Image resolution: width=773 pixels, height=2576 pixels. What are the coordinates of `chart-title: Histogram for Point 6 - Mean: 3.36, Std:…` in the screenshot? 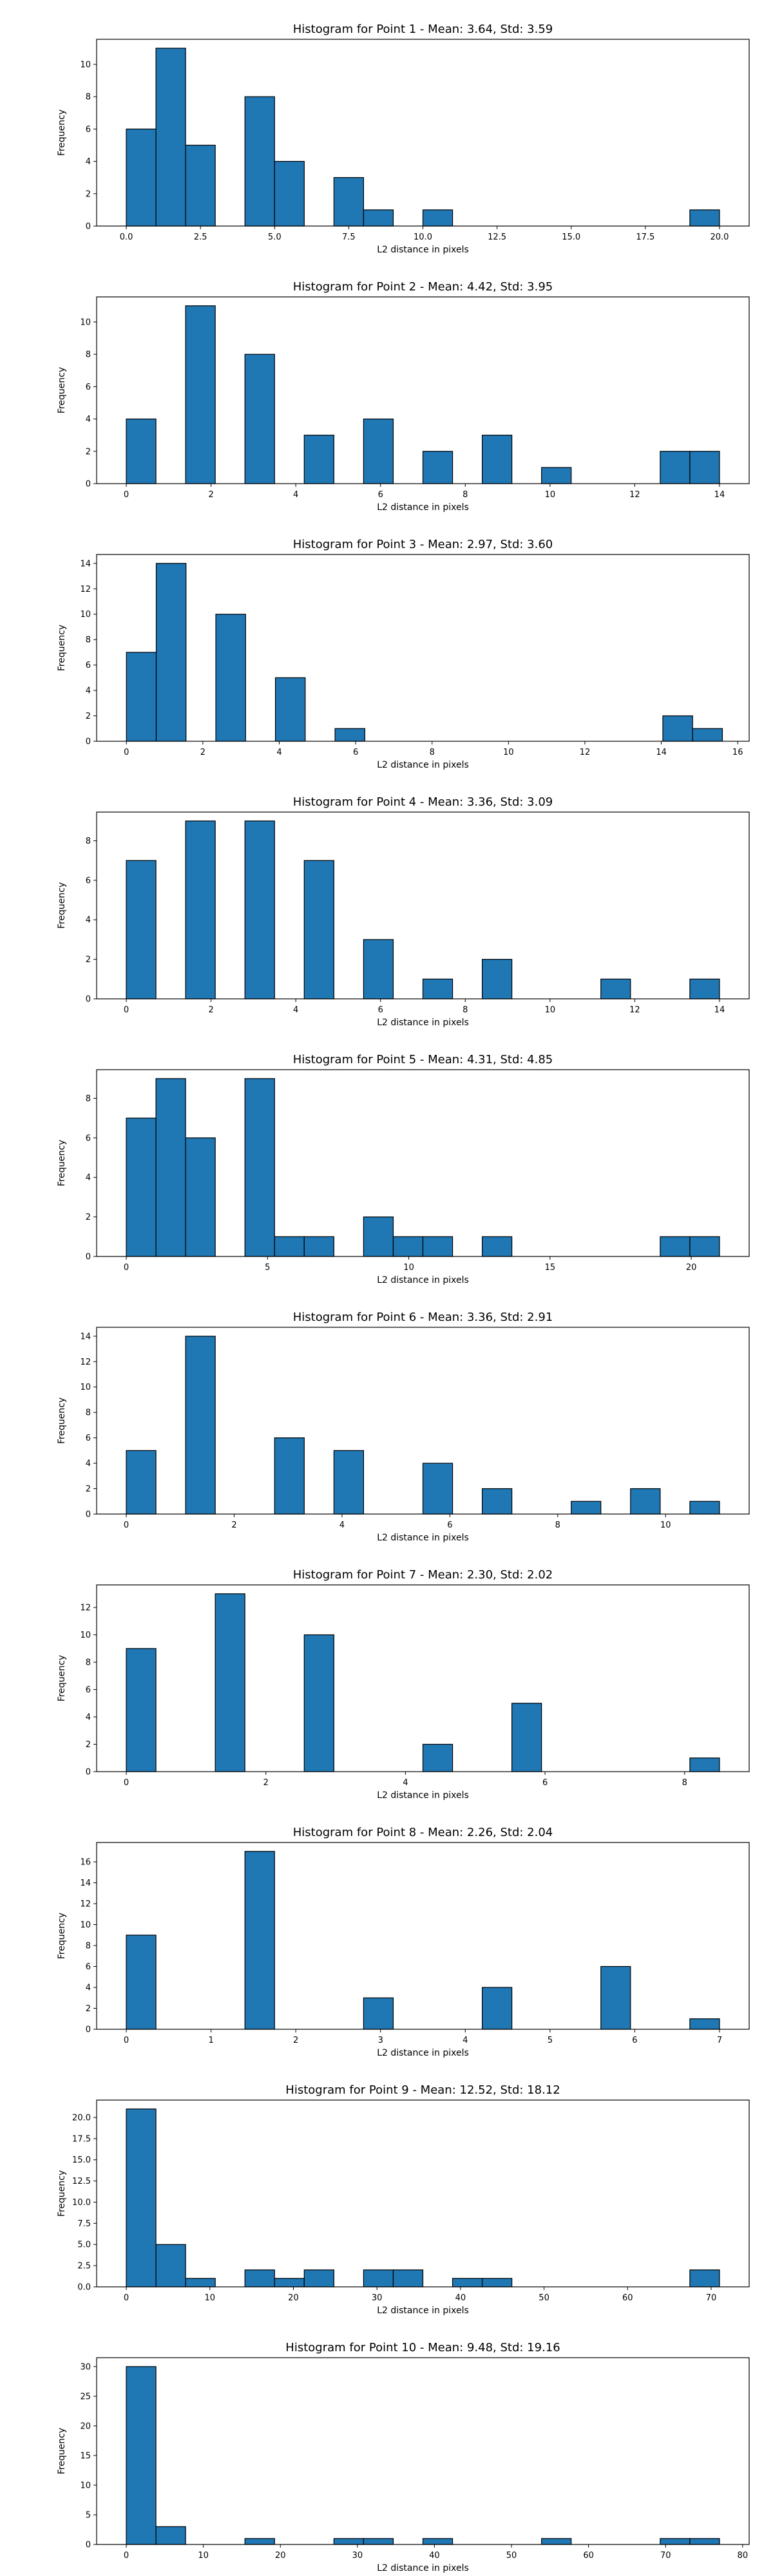 It's located at (423, 1318).